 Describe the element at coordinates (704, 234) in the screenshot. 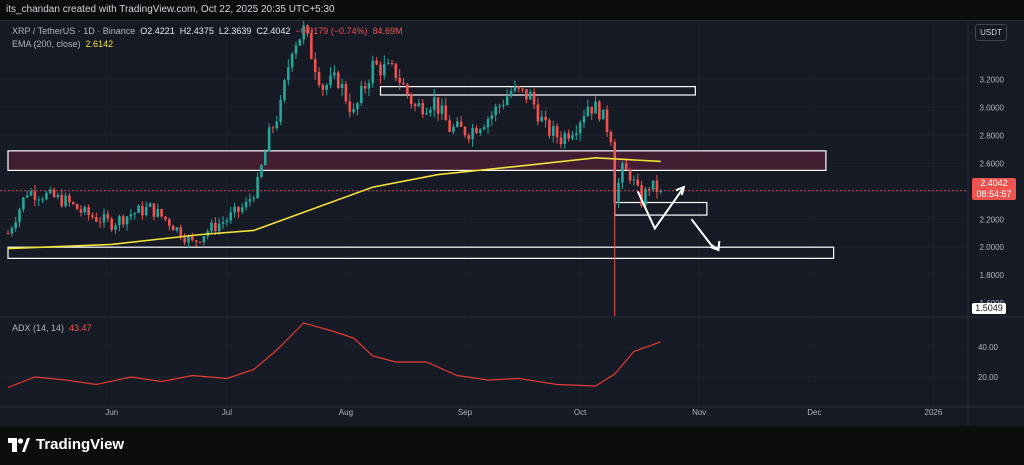

I see `projection-arrow-down` at that location.